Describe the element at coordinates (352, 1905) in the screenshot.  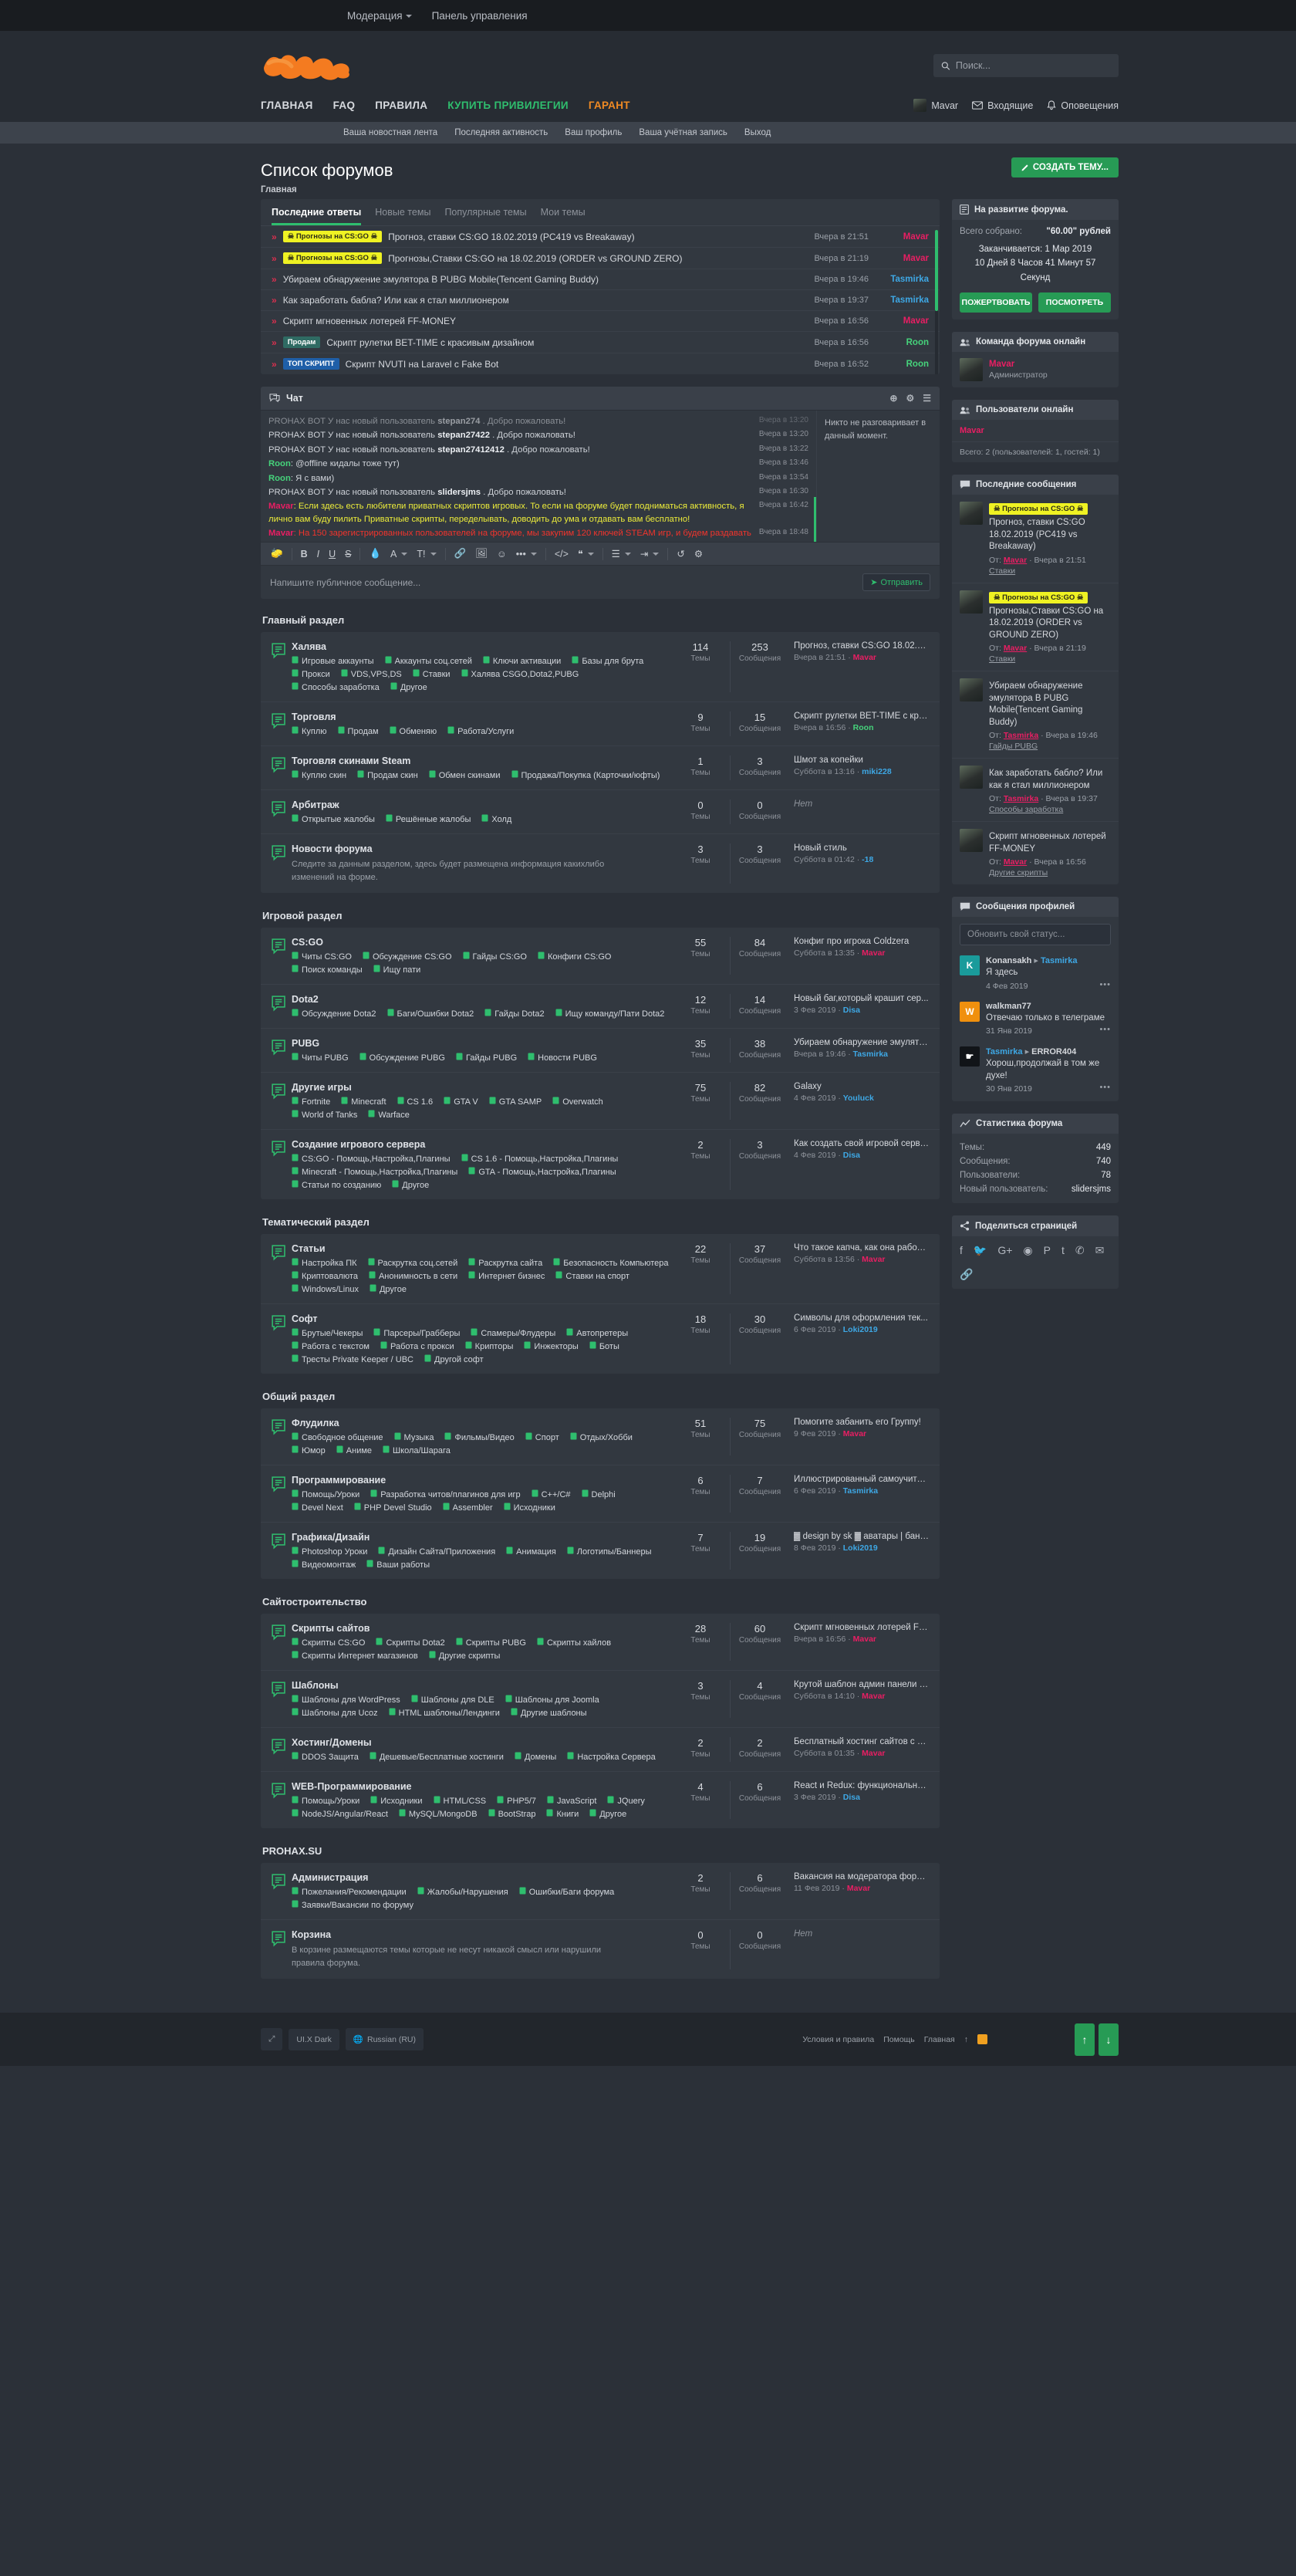
I see `subforum-link: Заявки/Вакансии по форуму` at that location.